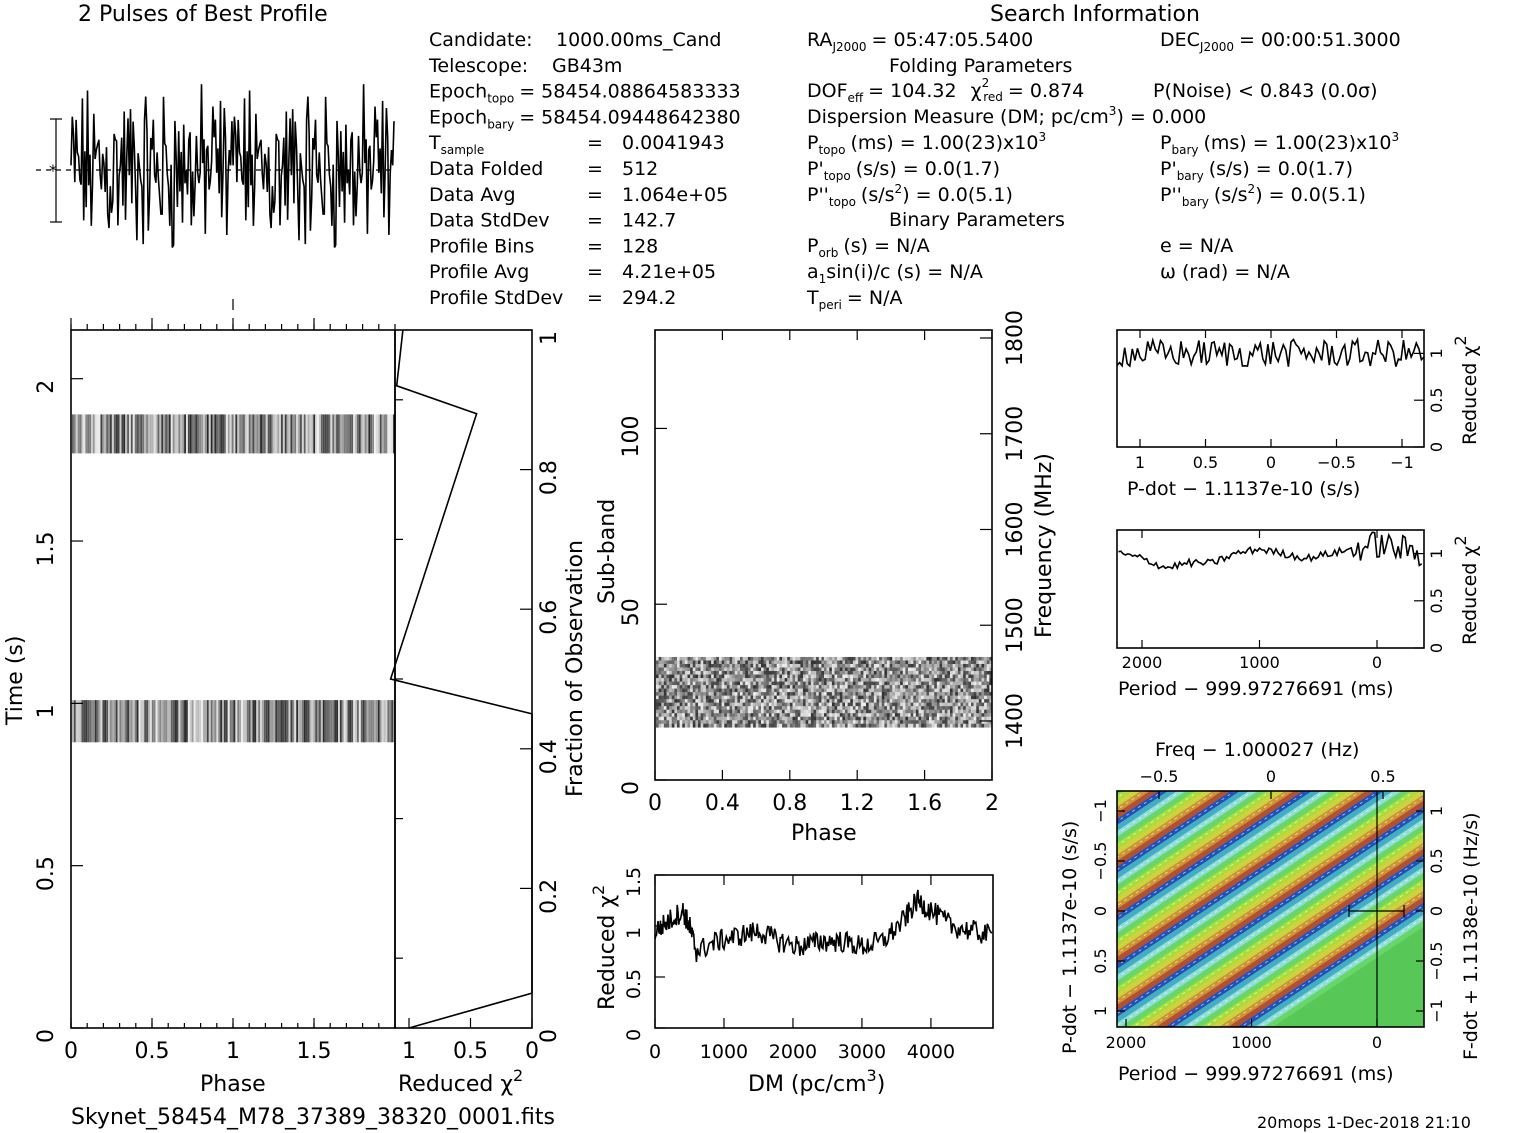 Image resolution: width=1517 pixels, height=1133 pixels. Describe the element at coordinates (823, 555) in the screenshot. I see `subband-phase-frame` at that location.